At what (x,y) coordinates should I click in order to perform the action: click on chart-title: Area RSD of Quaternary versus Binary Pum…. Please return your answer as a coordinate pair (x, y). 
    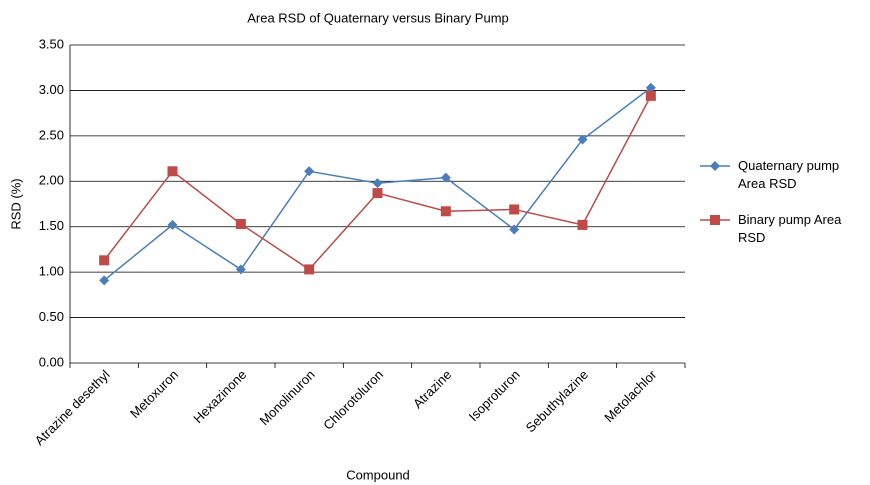
    Looking at the image, I should click on (378, 17).